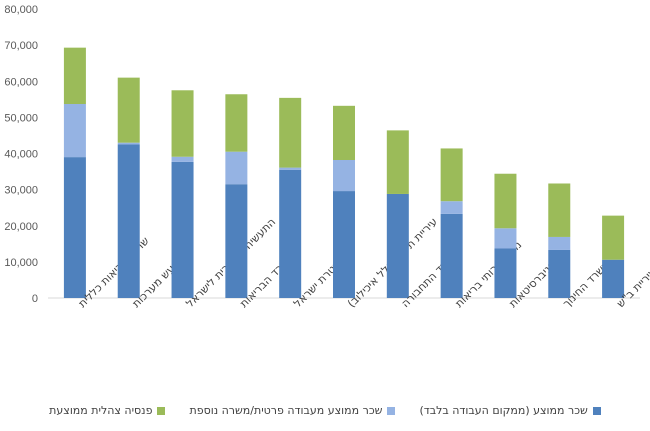 Image resolution: width=650 pixels, height=431 pixels. Describe the element at coordinates (21, 155) in the screenshot. I see `y-tick-label: 40,000` at that location.